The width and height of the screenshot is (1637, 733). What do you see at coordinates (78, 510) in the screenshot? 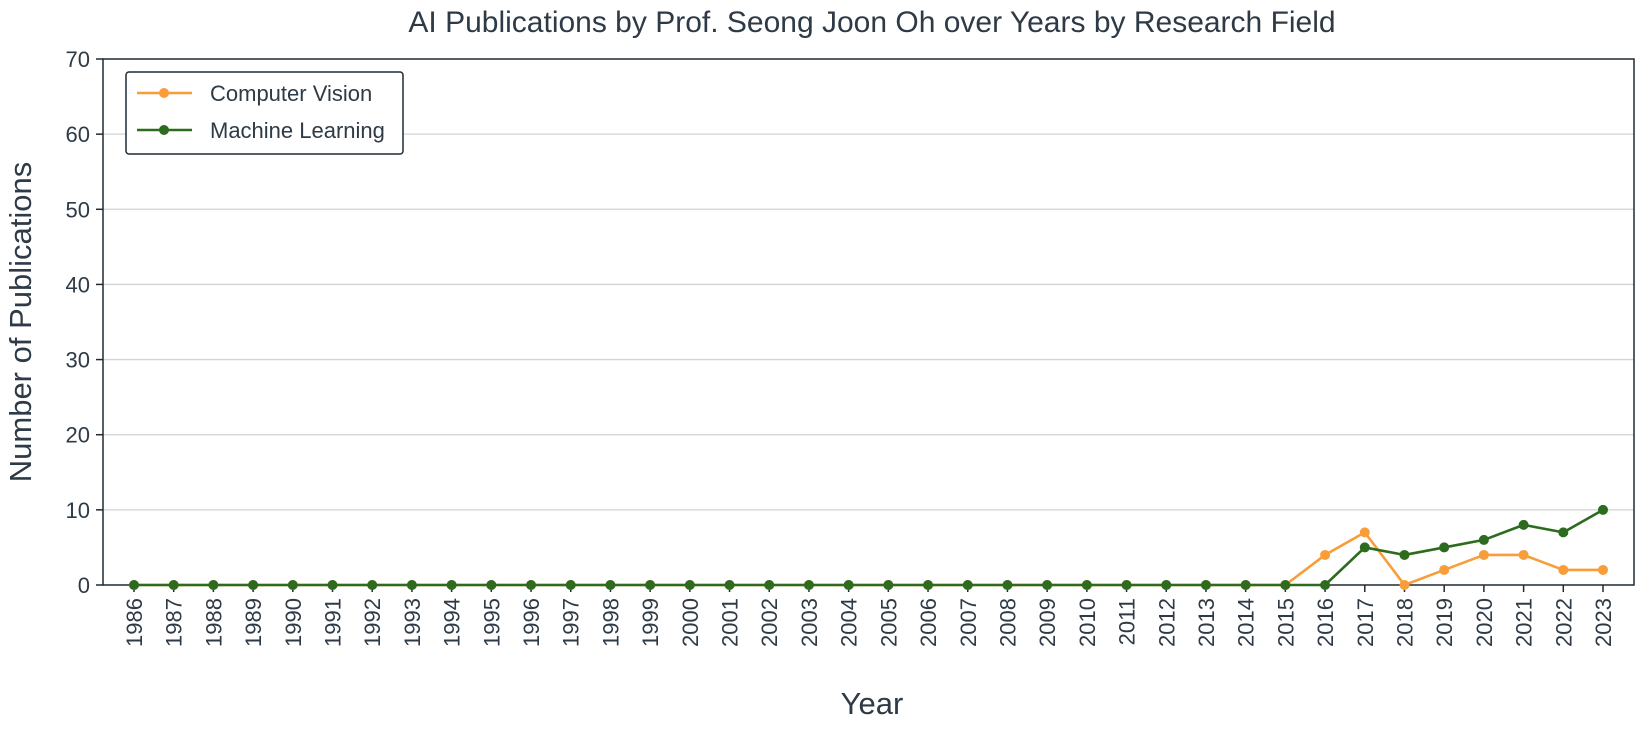
I see `y-tick-label: 10` at bounding box center [78, 510].